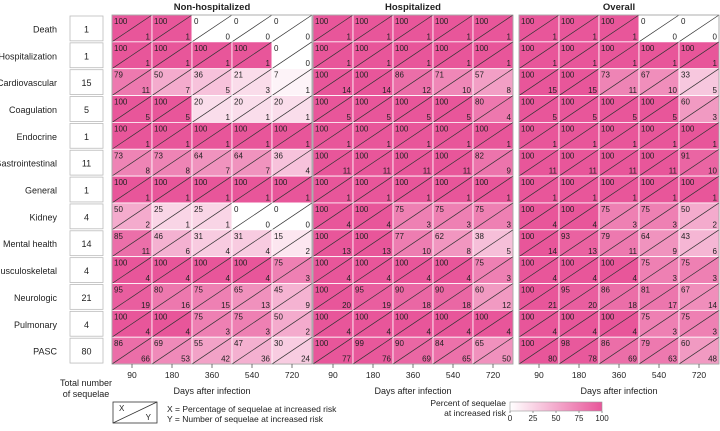 The image size is (720, 431). Describe the element at coordinates (238, 75) in the screenshot. I see `cell-x-value: 21` at that location.